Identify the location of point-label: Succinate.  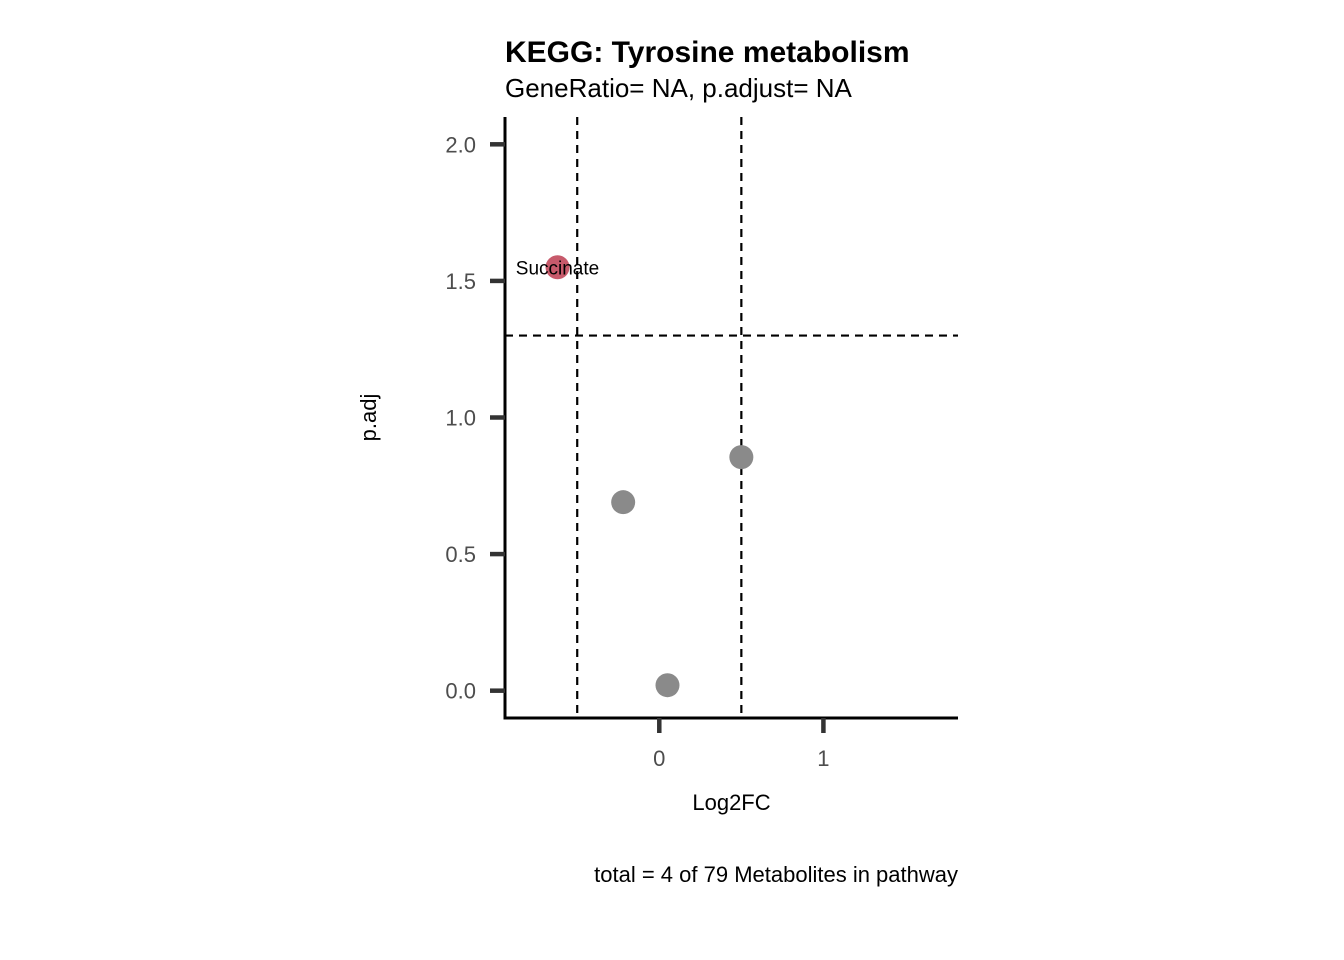
(557, 268).